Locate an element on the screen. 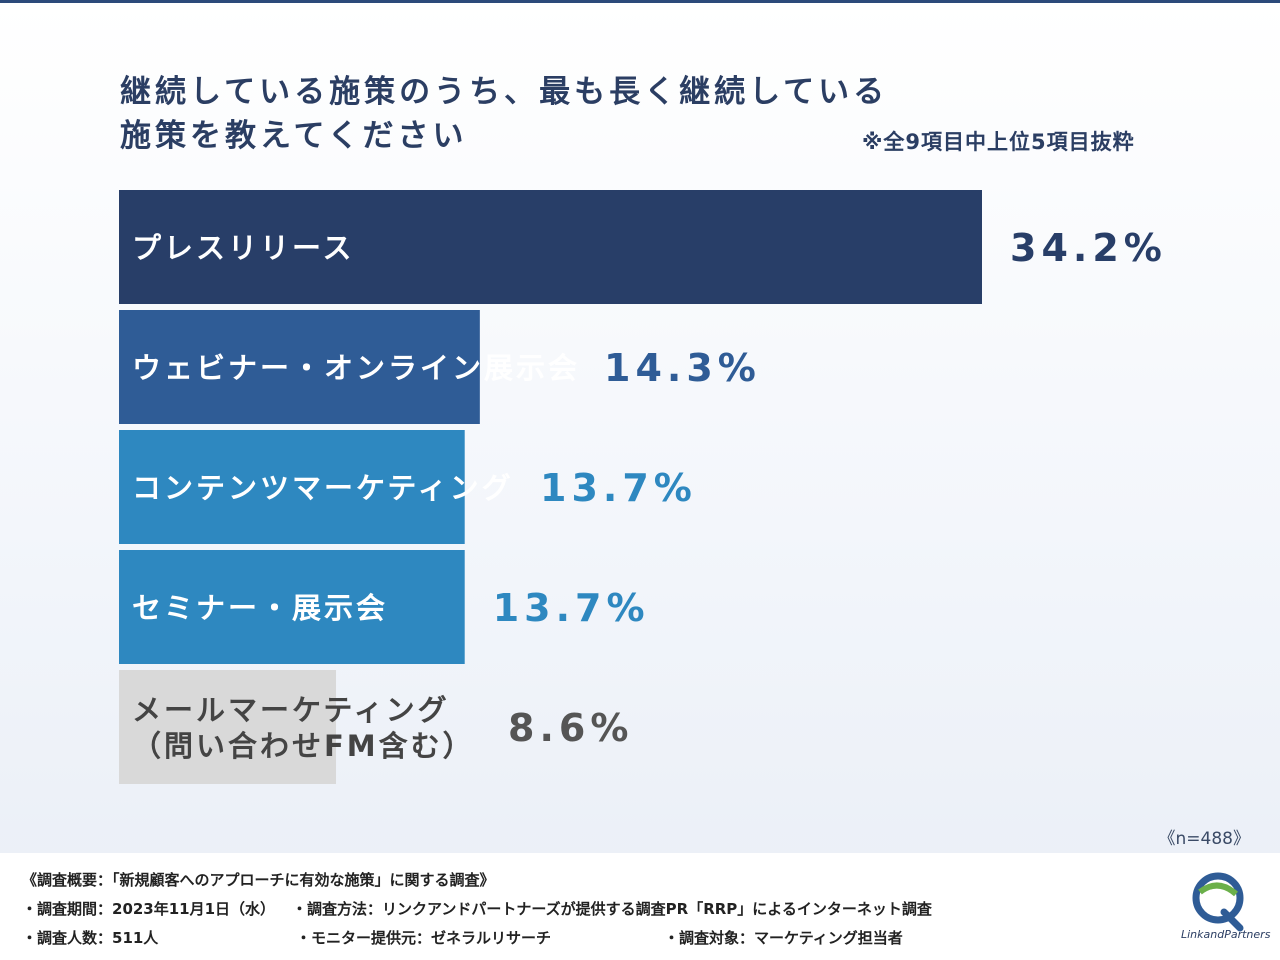 This screenshot has height=960, width=1280. bar-label-2: コンテンツマーケティング is located at coordinates (323, 488).